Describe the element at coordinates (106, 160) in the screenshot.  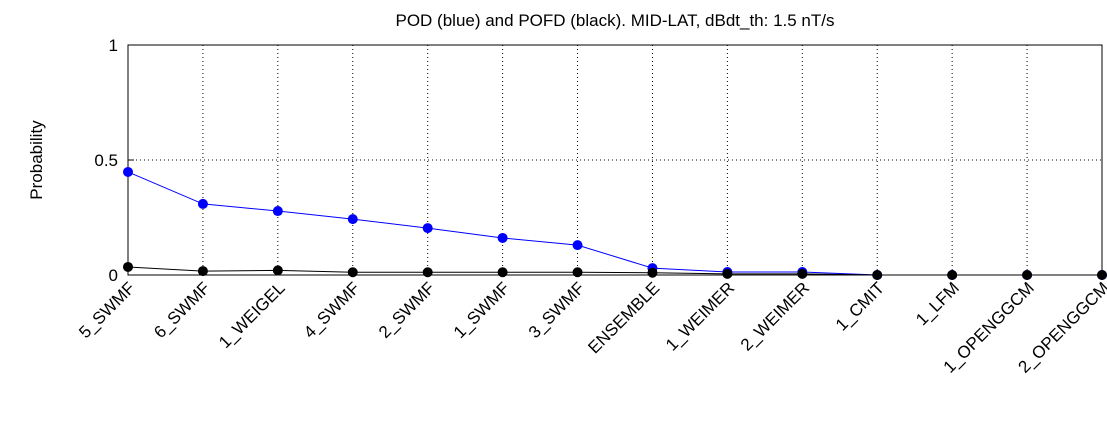
I see `y-tick-label: 0.5` at that location.